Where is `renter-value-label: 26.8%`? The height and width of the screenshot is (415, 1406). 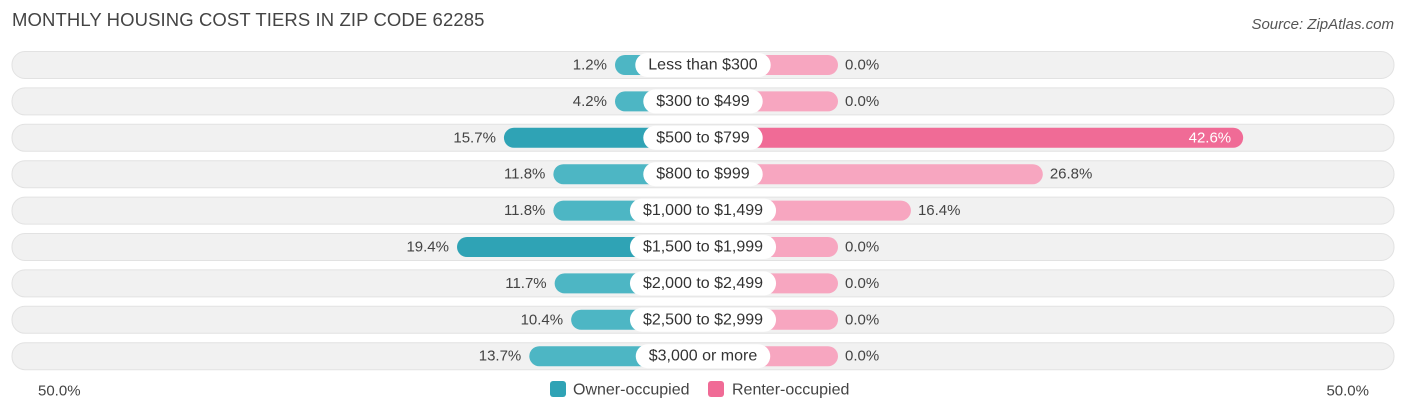
renter-value-label: 26.8% is located at coordinates (1071, 174).